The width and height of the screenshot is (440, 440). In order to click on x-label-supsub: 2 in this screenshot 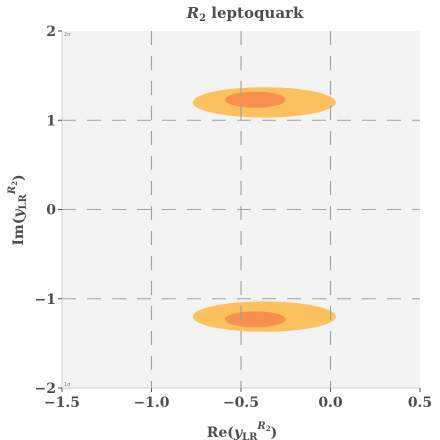, I will do `click(268, 428)`.